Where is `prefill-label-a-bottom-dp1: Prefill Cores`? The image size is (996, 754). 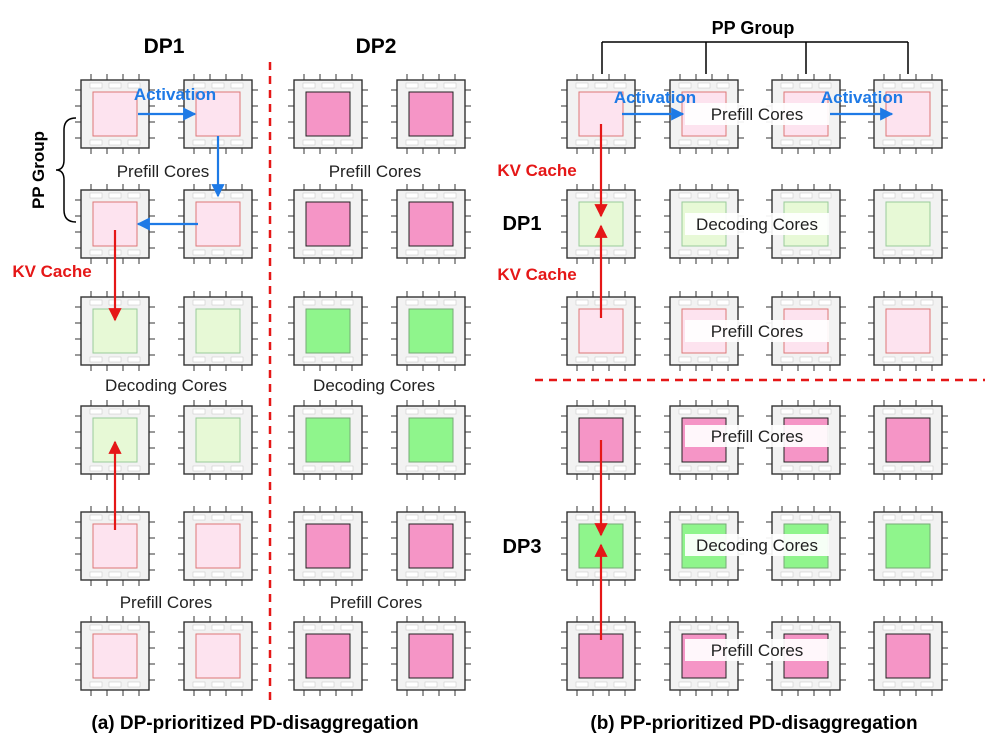
prefill-label-a-bottom-dp1: Prefill Cores is located at coordinates (166, 602).